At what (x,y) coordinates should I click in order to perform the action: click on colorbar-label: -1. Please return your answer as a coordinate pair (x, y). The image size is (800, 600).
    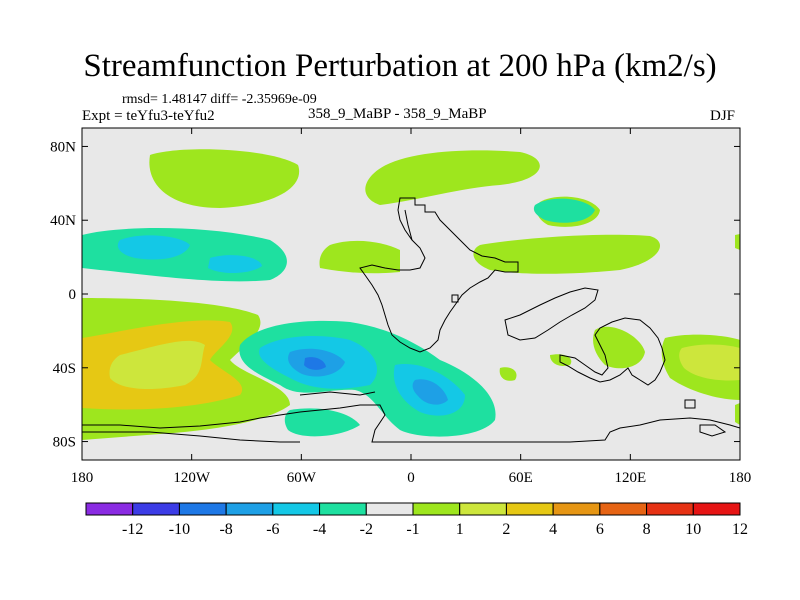
    Looking at the image, I should click on (412, 529).